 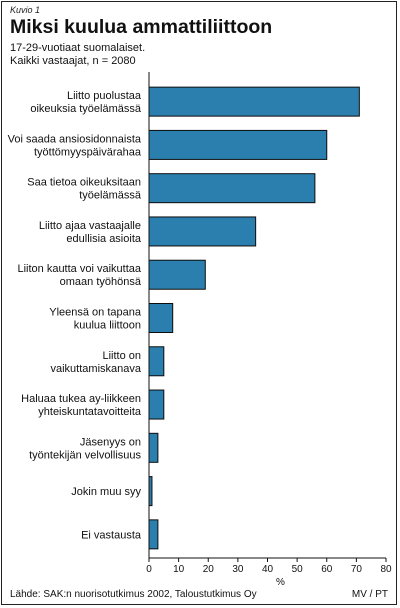 What do you see at coordinates (327, 569) in the screenshot?
I see `x-tick-label-60: 60` at bounding box center [327, 569].